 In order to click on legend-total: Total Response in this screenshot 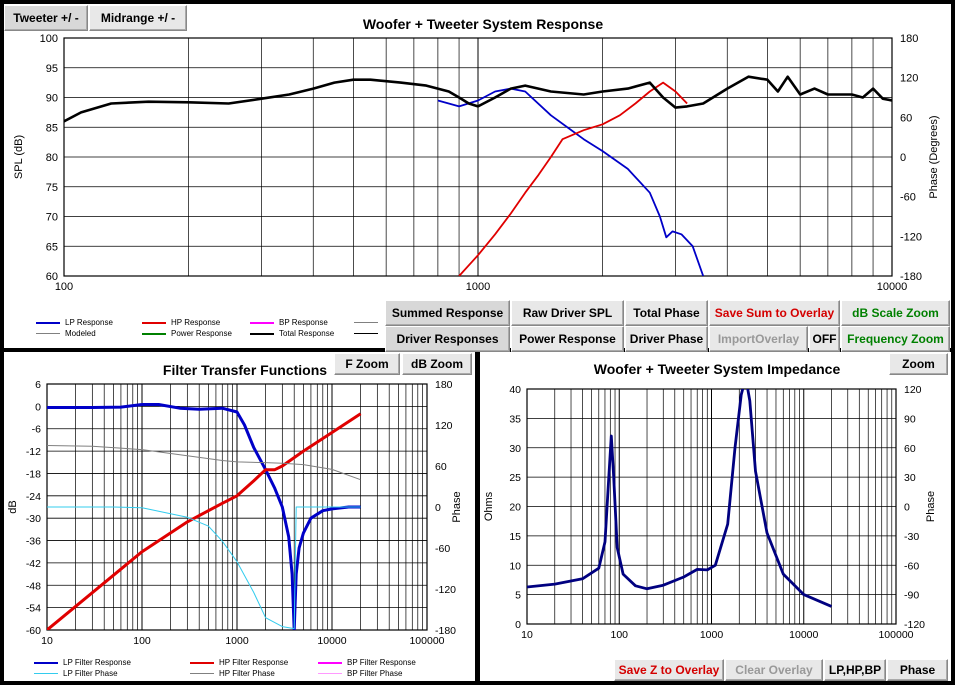, I will do `click(292, 333)`.